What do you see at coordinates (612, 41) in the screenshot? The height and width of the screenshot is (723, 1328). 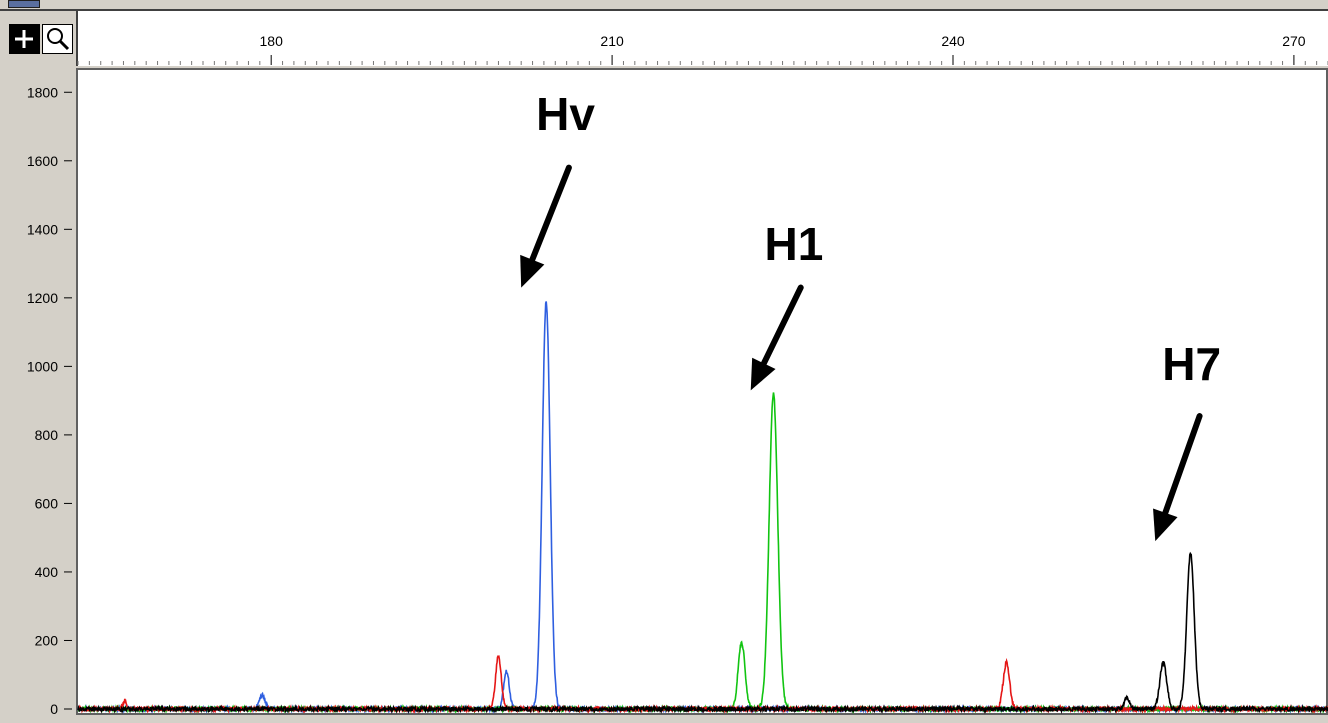 I see `x-tick-label-210: 210` at bounding box center [612, 41].